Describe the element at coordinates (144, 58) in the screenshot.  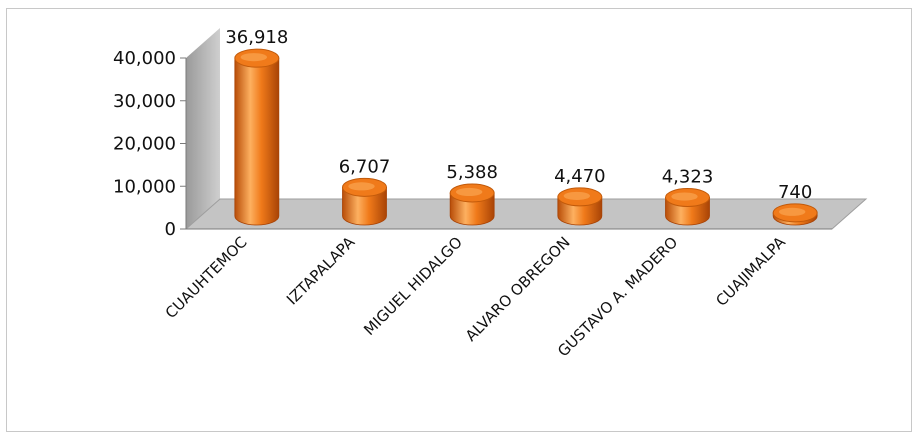
I see `y-tick-label: 40,000` at that location.